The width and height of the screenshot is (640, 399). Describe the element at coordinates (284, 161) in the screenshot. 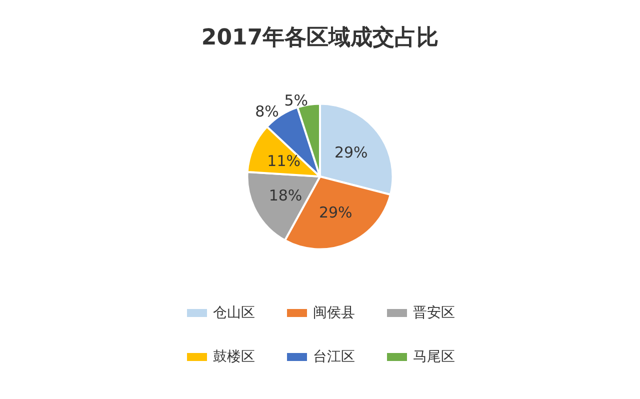

I see `data-label: 11%` at that location.